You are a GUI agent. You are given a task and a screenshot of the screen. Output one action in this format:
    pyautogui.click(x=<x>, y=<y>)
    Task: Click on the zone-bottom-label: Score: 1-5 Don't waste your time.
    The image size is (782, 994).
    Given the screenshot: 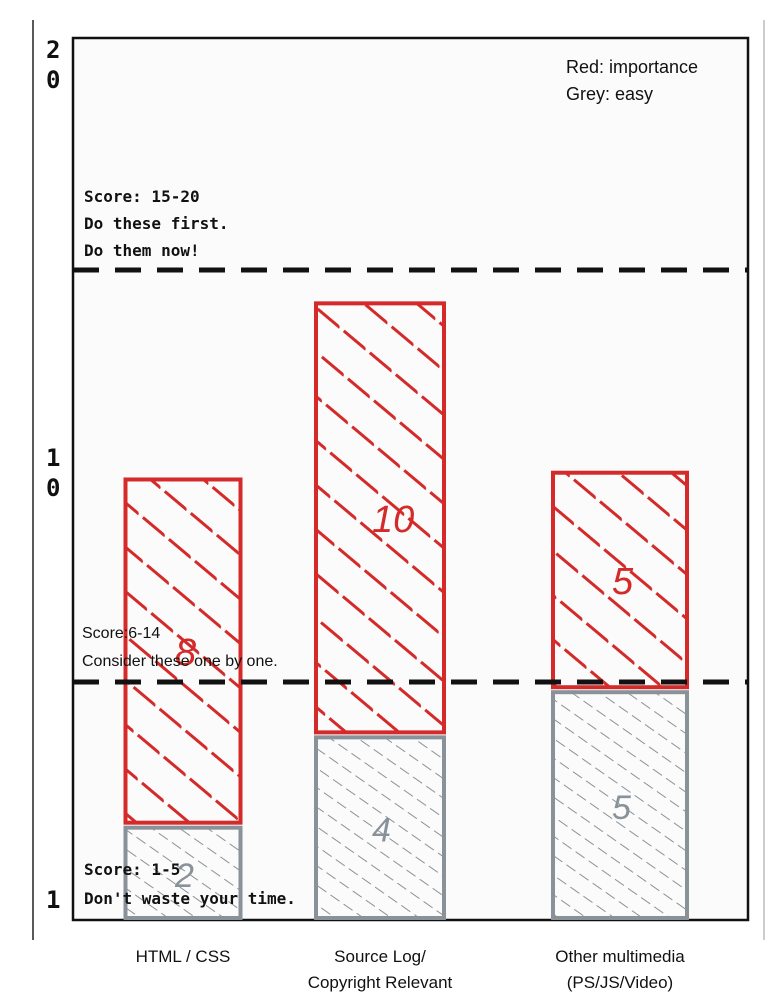 What is the action you would take?
    pyautogui.click(x=190, y=884)
    